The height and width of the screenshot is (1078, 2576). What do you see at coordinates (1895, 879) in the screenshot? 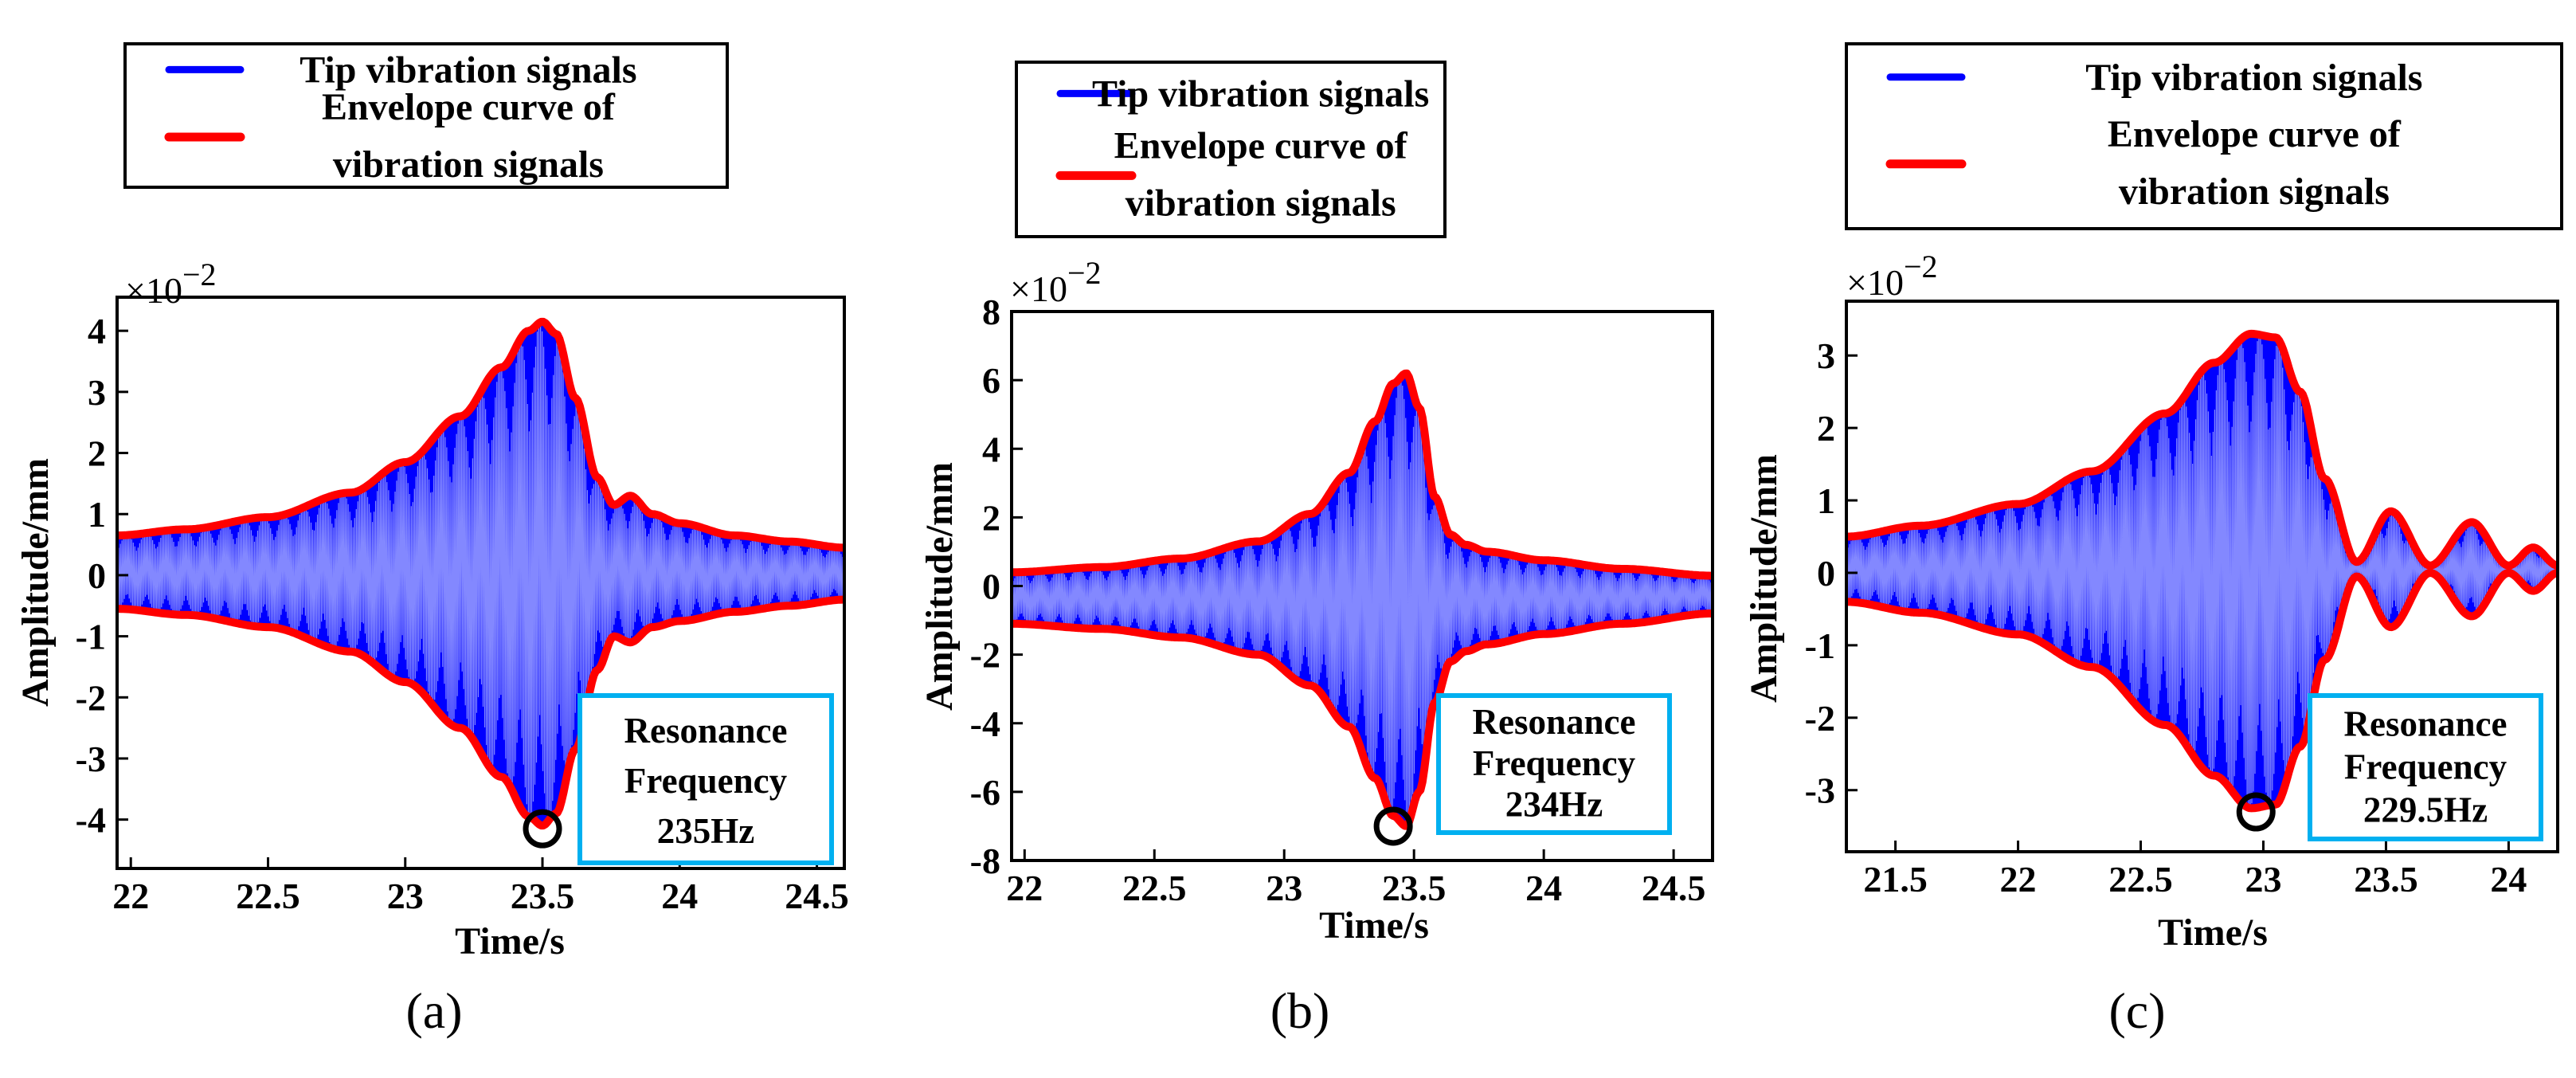
I see `x-tick-label: 21.5` at bounding box center [1895, 879].